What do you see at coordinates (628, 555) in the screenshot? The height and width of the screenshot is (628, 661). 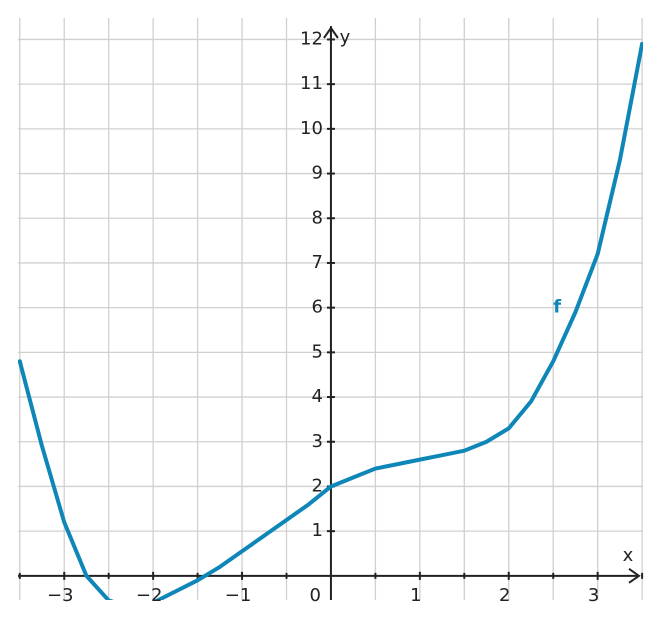 I see `x-axis-label: x` at bounding box center [628, 555].